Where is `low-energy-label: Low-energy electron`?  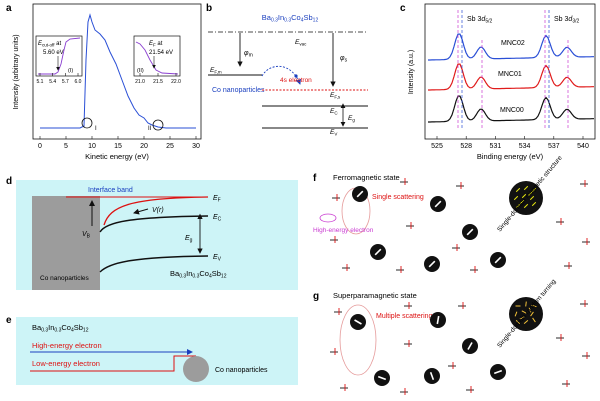
low-energy-label: Low-energy electron is located at coordinates (66, 363).